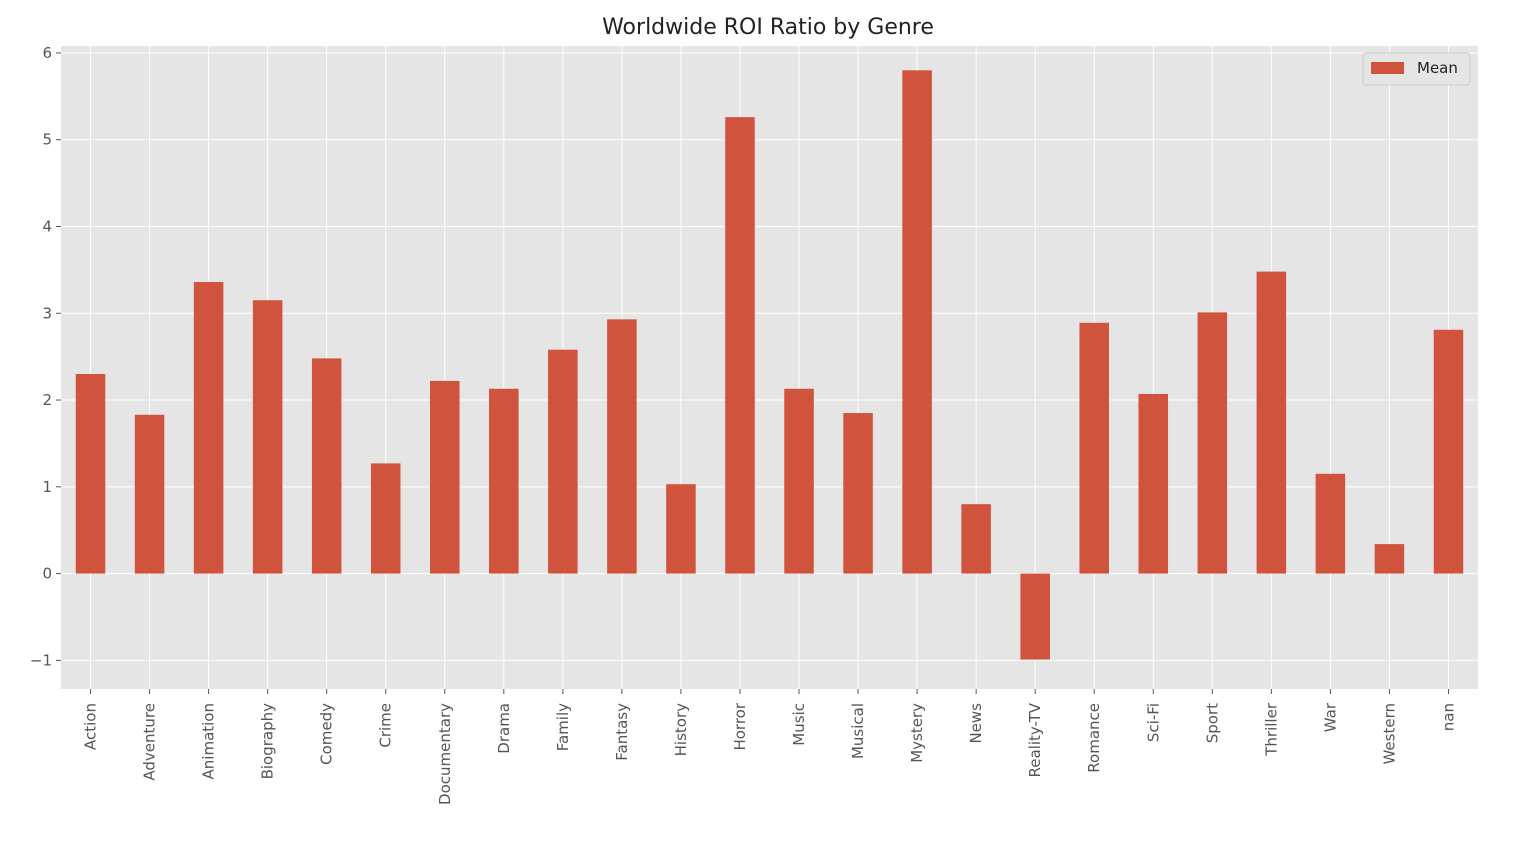 This screenshot has width=1532, height=850. What do you see at coordinates (740, 726) in the screenshot?
I see `x-tick-label: Horror` at bounding box center [740, 726].